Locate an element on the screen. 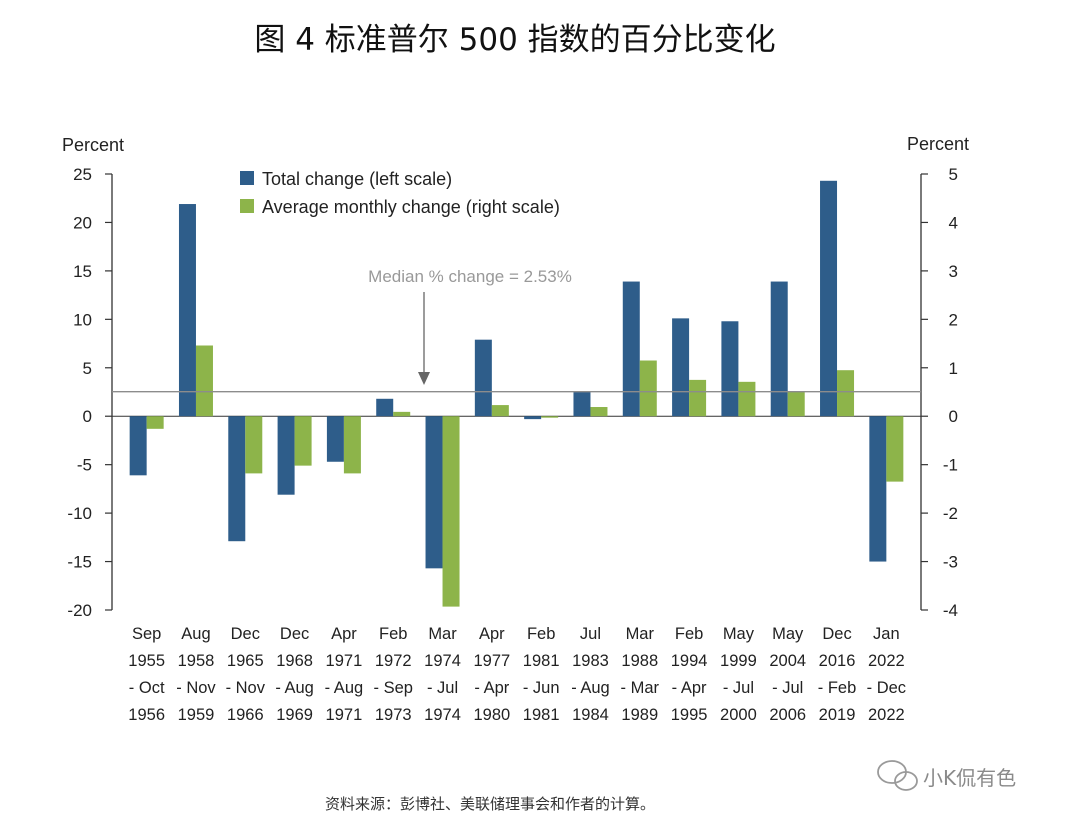  category-label: 2006 is located at coordinates (787, 715).